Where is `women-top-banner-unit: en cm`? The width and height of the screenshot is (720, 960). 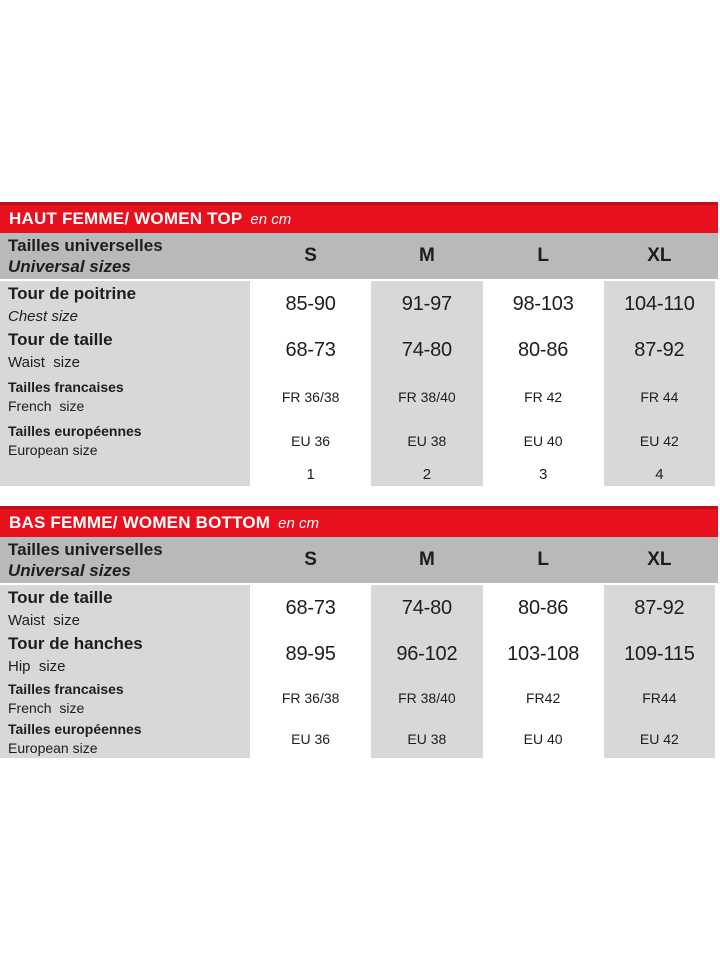
women-top-banner-unit: en cm is located at coordinates (271, 219).